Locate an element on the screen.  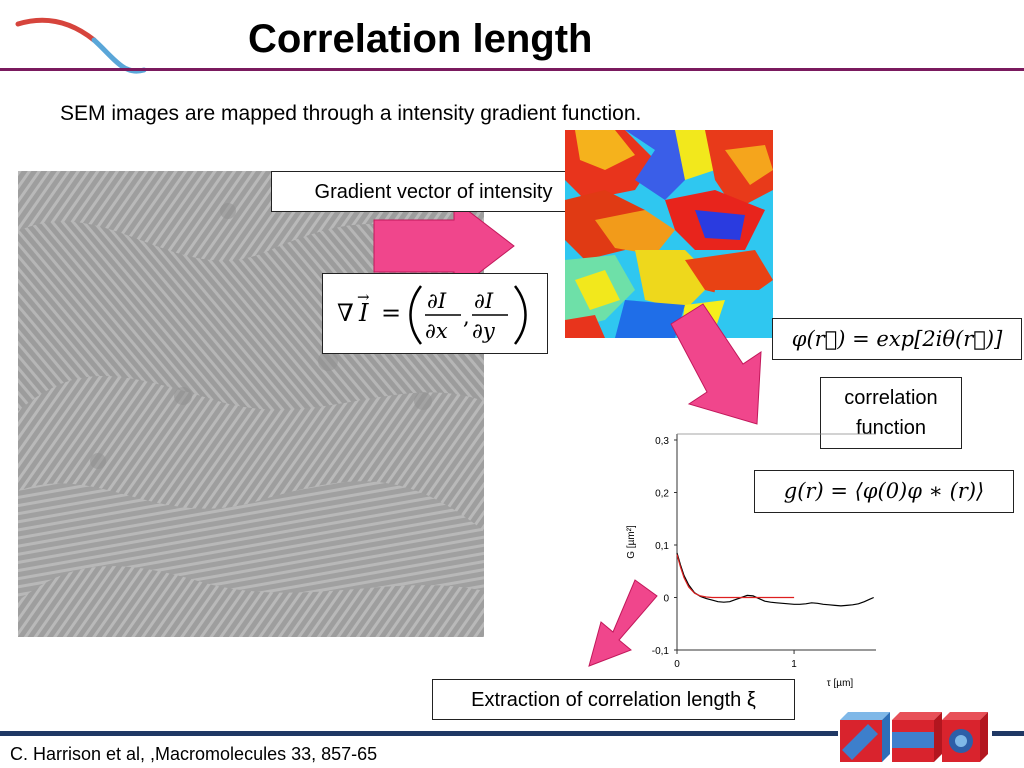
gradient-formula-box: ∇ I → = ∂I ∂x , ∂I ∂y is located at coordinates (435, 313).